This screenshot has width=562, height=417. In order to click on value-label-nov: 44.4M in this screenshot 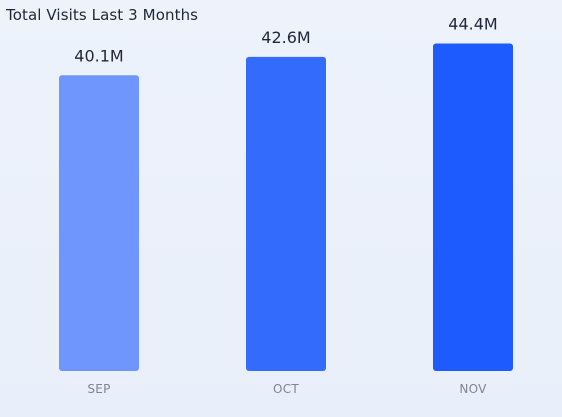, I will do `click(472, 24)`.